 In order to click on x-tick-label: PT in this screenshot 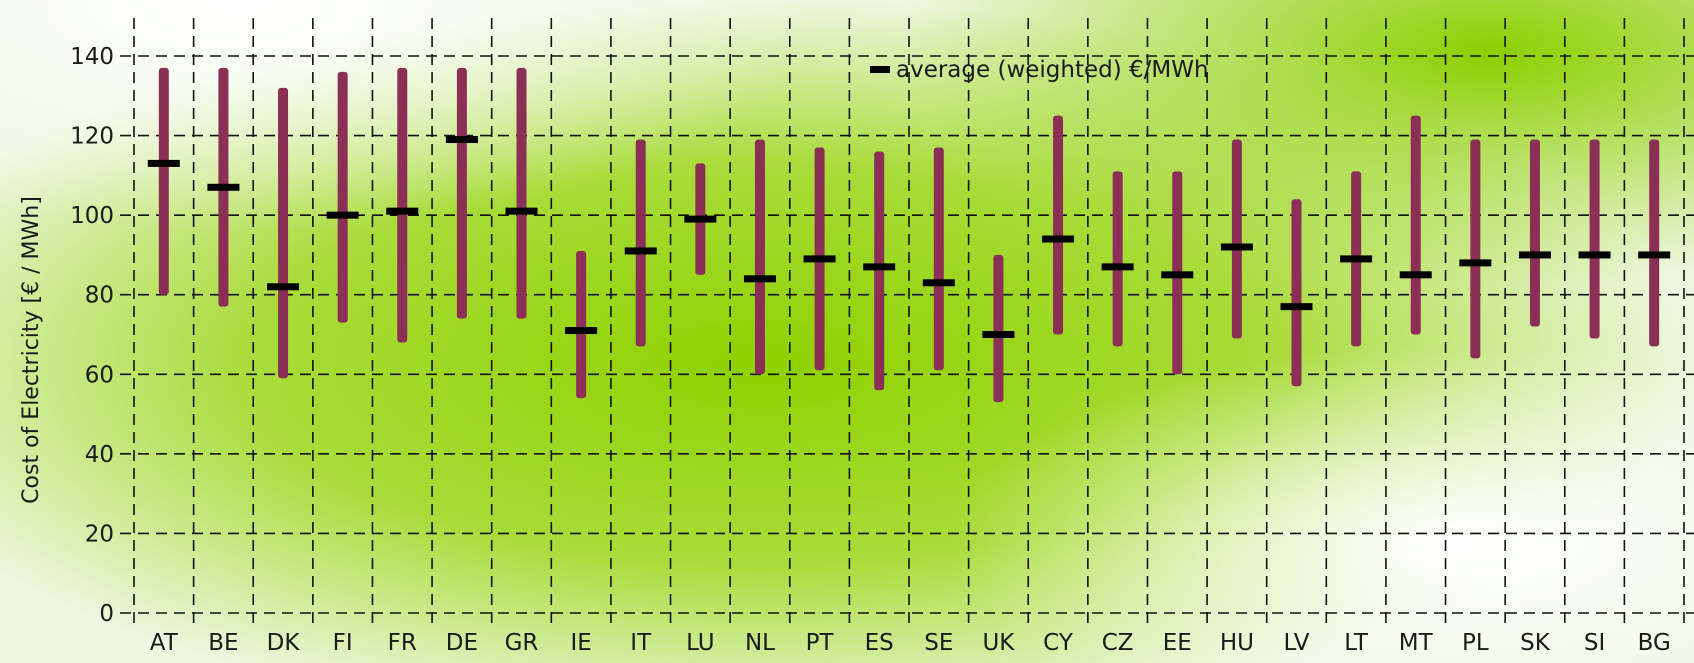, I will do `click(820, 643)`.